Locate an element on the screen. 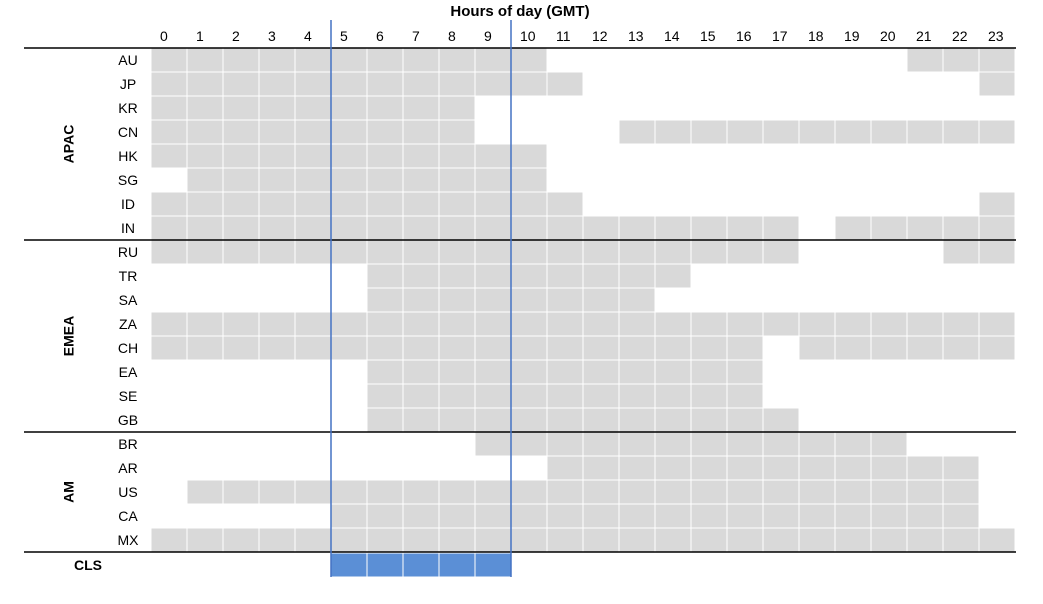 The width and height of the screenshot is (1043, 604). country-label-EA: EA is located at coordinates (128, 372).